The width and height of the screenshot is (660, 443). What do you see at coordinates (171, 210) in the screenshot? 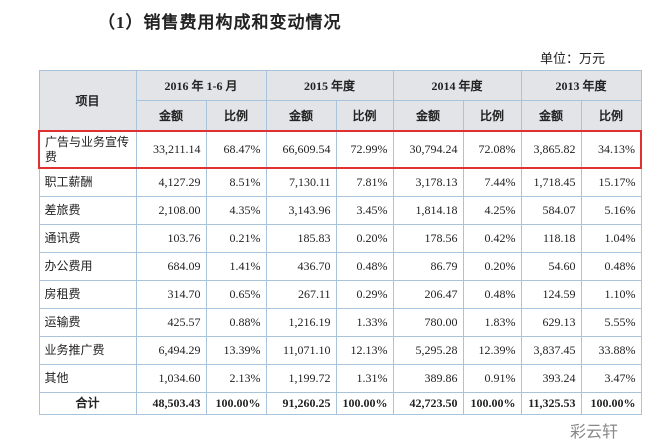
I see `cell: 2,108.00` at bounding box center [171, 210].